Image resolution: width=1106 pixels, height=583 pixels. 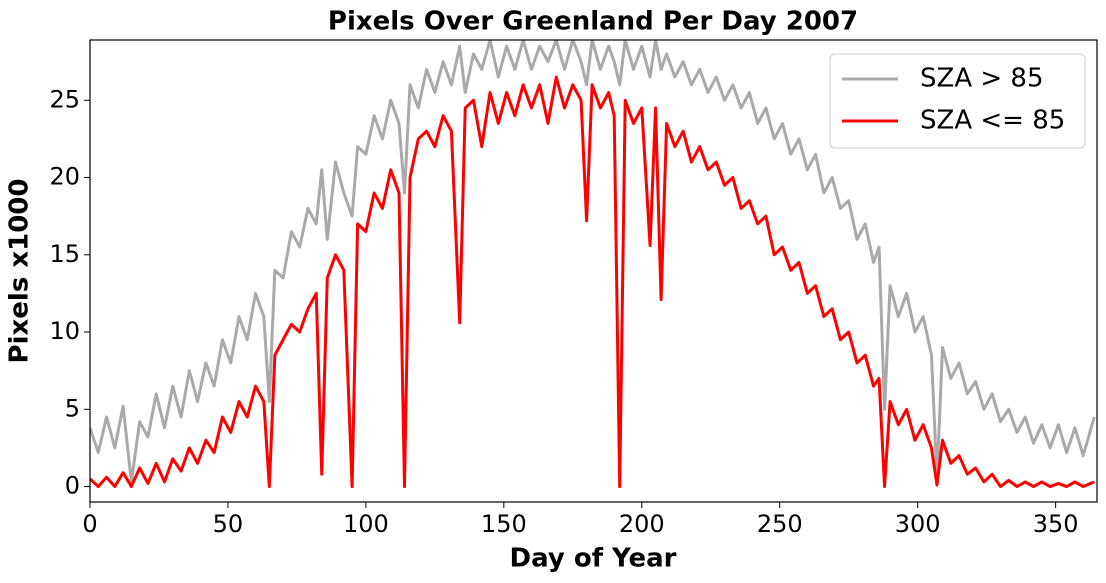 What do you see at coordinates (1056, 524) in the screenshot?
I see `x-tick-label: 350` at bounding box center [1056, 524].